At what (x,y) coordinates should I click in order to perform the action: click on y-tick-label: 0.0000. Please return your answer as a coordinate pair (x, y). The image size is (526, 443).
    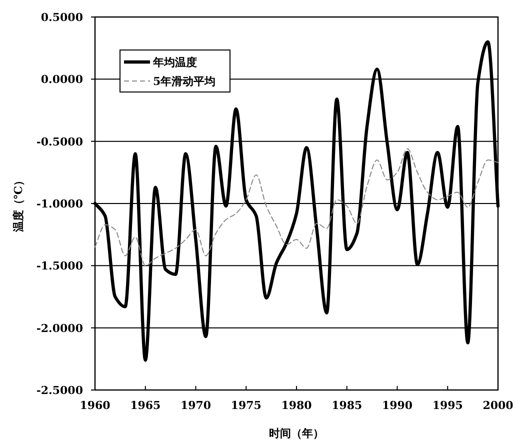
    Looking at the image, I should click on (62, 79).